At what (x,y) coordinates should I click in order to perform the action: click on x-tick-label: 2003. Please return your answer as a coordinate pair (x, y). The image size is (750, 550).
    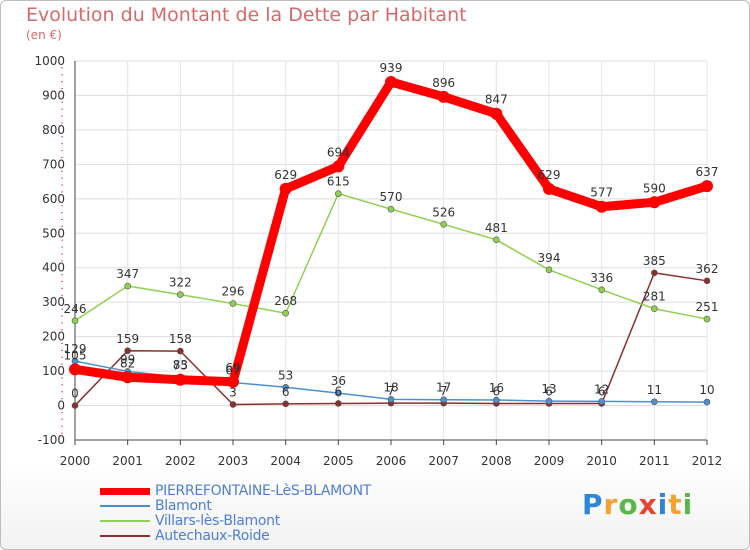
    Looking at the image, I should click on (233, 461).